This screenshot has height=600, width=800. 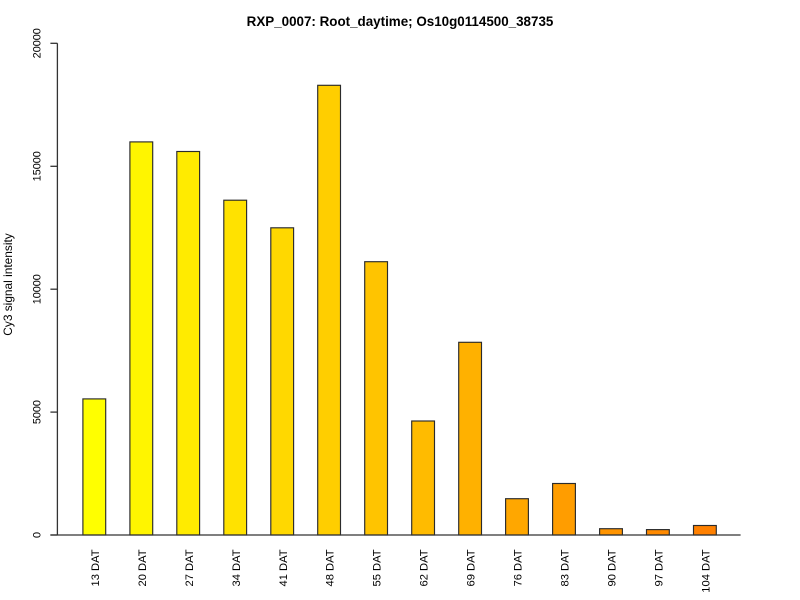 What do you see at coordinates (707, 570) in the screenshot?
I see `svg-text: 104 DAT` at bounding box center [707, 570].